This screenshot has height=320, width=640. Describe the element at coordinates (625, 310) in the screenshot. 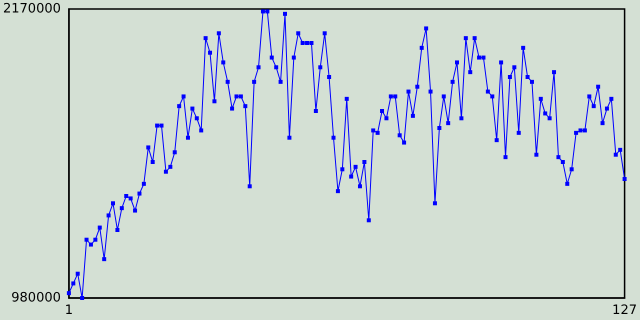

I see `x-tick-label: 127` at that location.